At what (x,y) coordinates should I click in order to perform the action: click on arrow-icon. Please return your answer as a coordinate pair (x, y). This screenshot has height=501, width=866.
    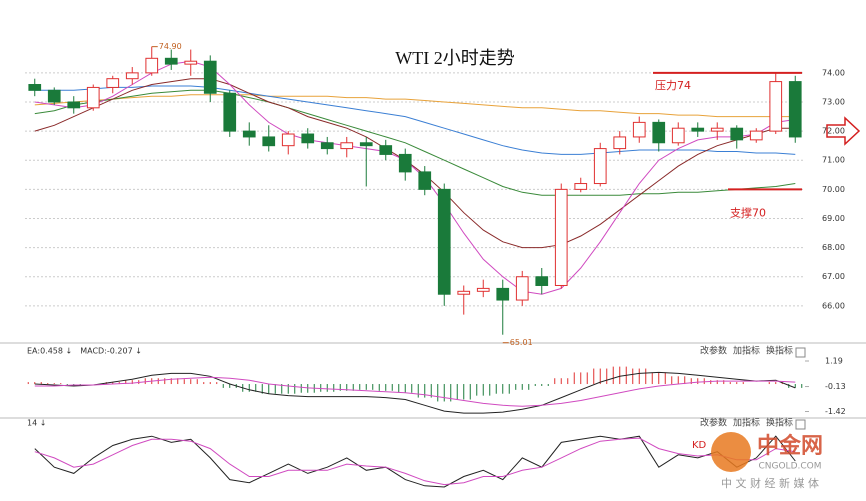
    Looking at the image, I should click on (843, 131).